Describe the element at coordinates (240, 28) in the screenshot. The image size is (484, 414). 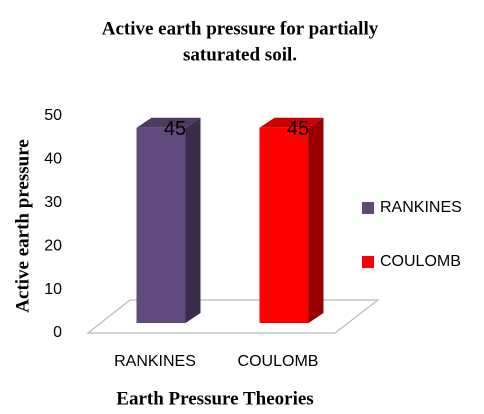
I see `chart-title: Active earth pressure for partially` at that location.